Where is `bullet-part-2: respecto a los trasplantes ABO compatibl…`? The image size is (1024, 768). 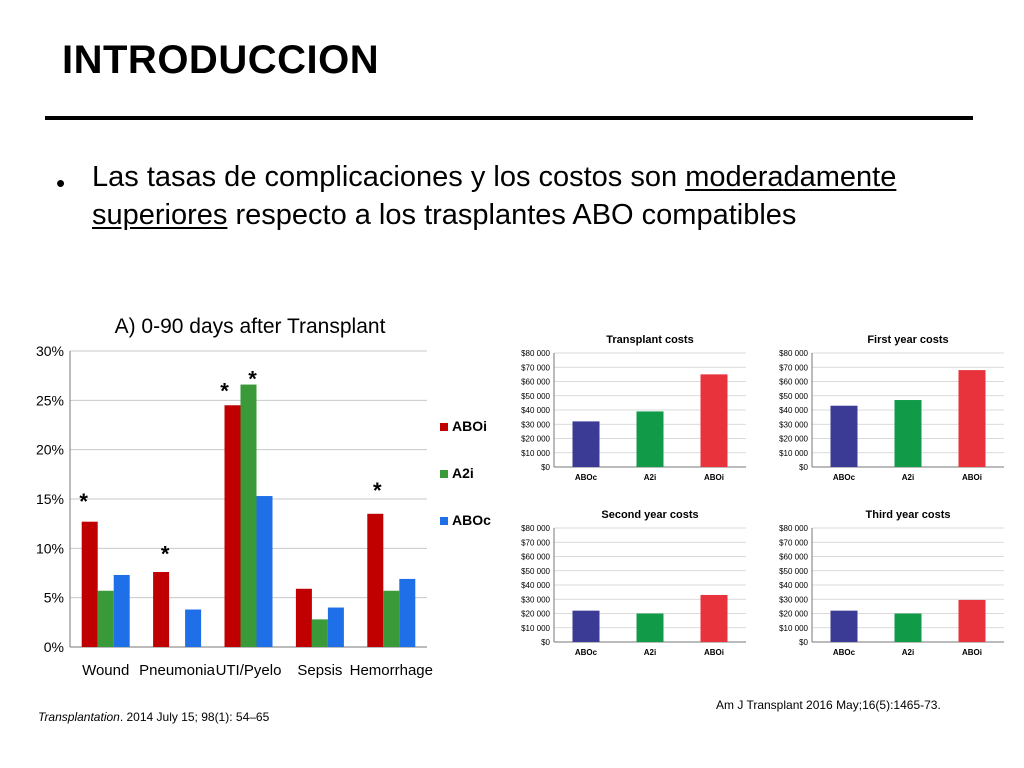
bullet-part-2: respecto a los trasplantes ABO compatibl… is located at coordinates (512, 215).